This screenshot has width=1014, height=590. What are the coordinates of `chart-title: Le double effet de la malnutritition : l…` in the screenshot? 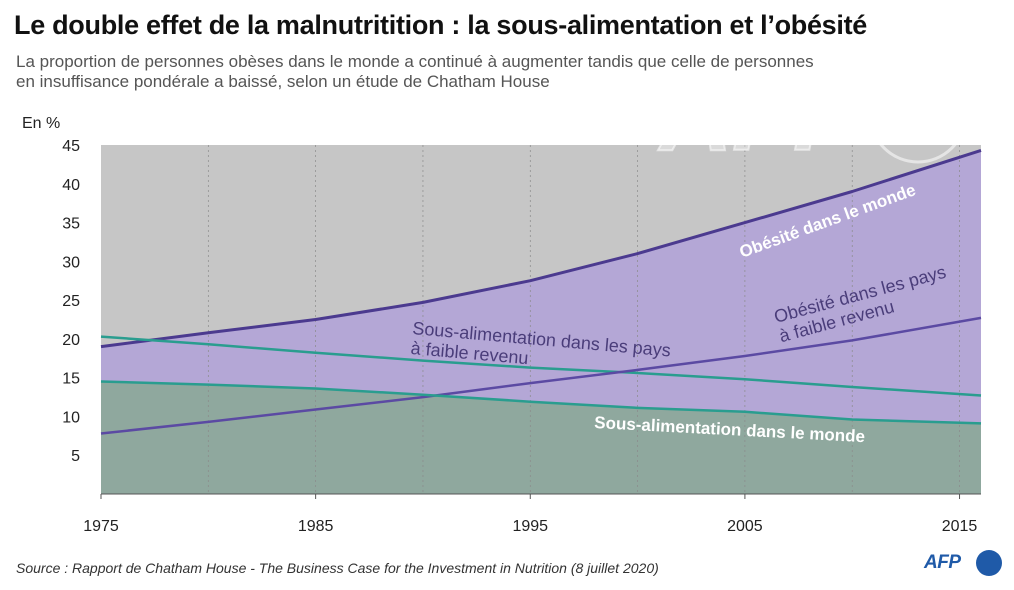 It's located at (441, 25).